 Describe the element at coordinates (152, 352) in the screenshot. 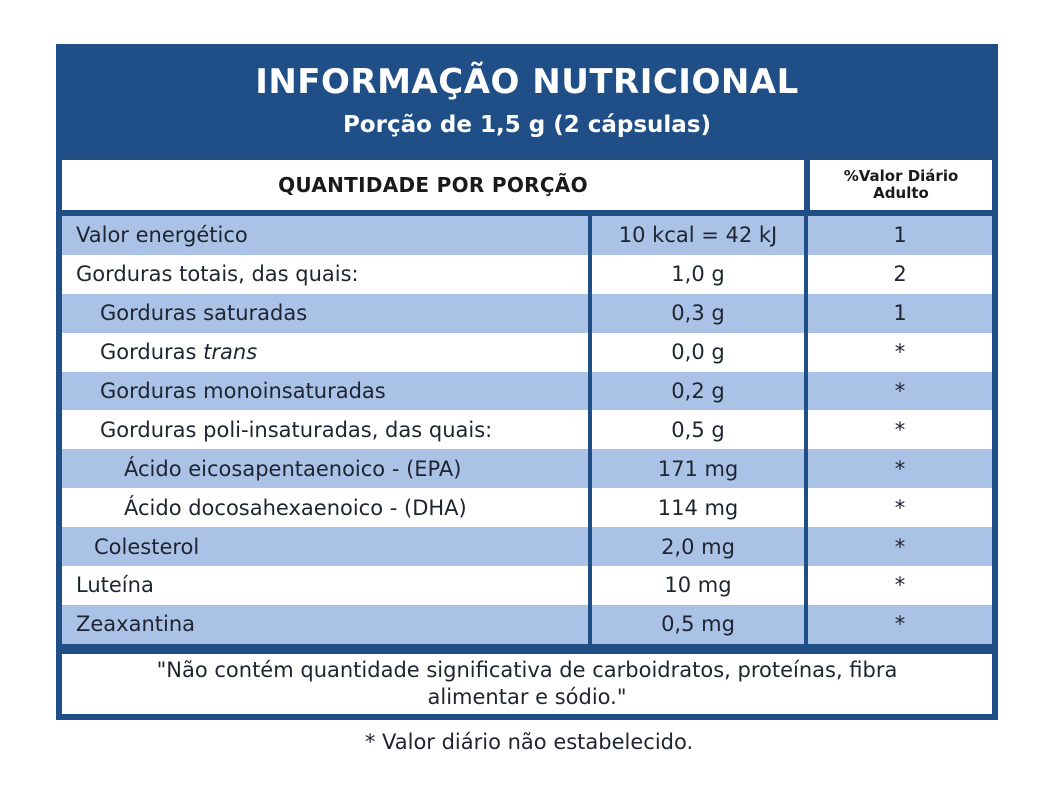

I see `nutrient-name-prefix: Gorduras` at that location.